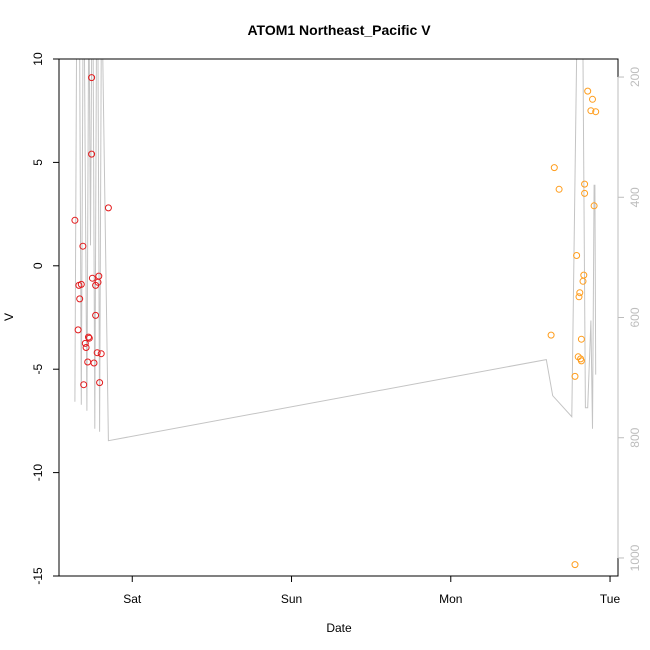  What do you see at coordinates (635, 77) in the screenshot?
I see `y2-tick-label-1: 200` at bounding box center [635, 77].